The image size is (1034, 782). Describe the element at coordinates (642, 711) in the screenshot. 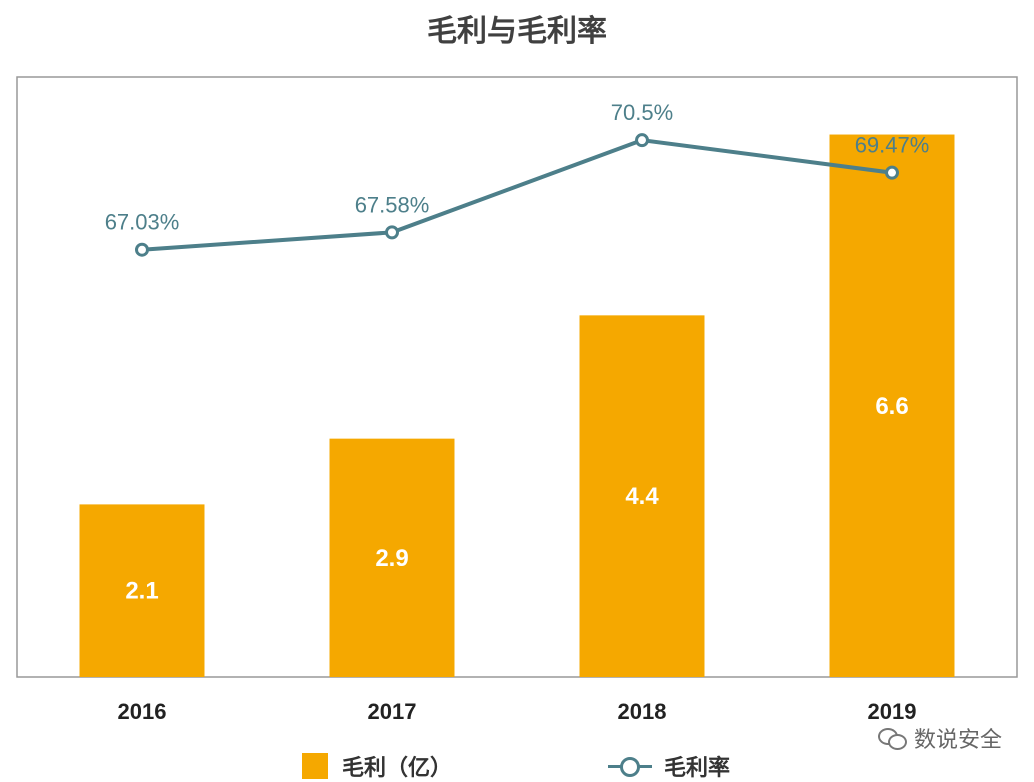

I see `x-tick-2018: 2018` at that location.